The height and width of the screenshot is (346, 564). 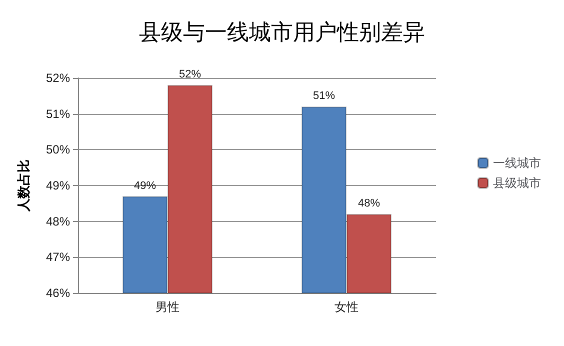 I want to click on legend-label: 一线城市, so click(x=517, y=163).